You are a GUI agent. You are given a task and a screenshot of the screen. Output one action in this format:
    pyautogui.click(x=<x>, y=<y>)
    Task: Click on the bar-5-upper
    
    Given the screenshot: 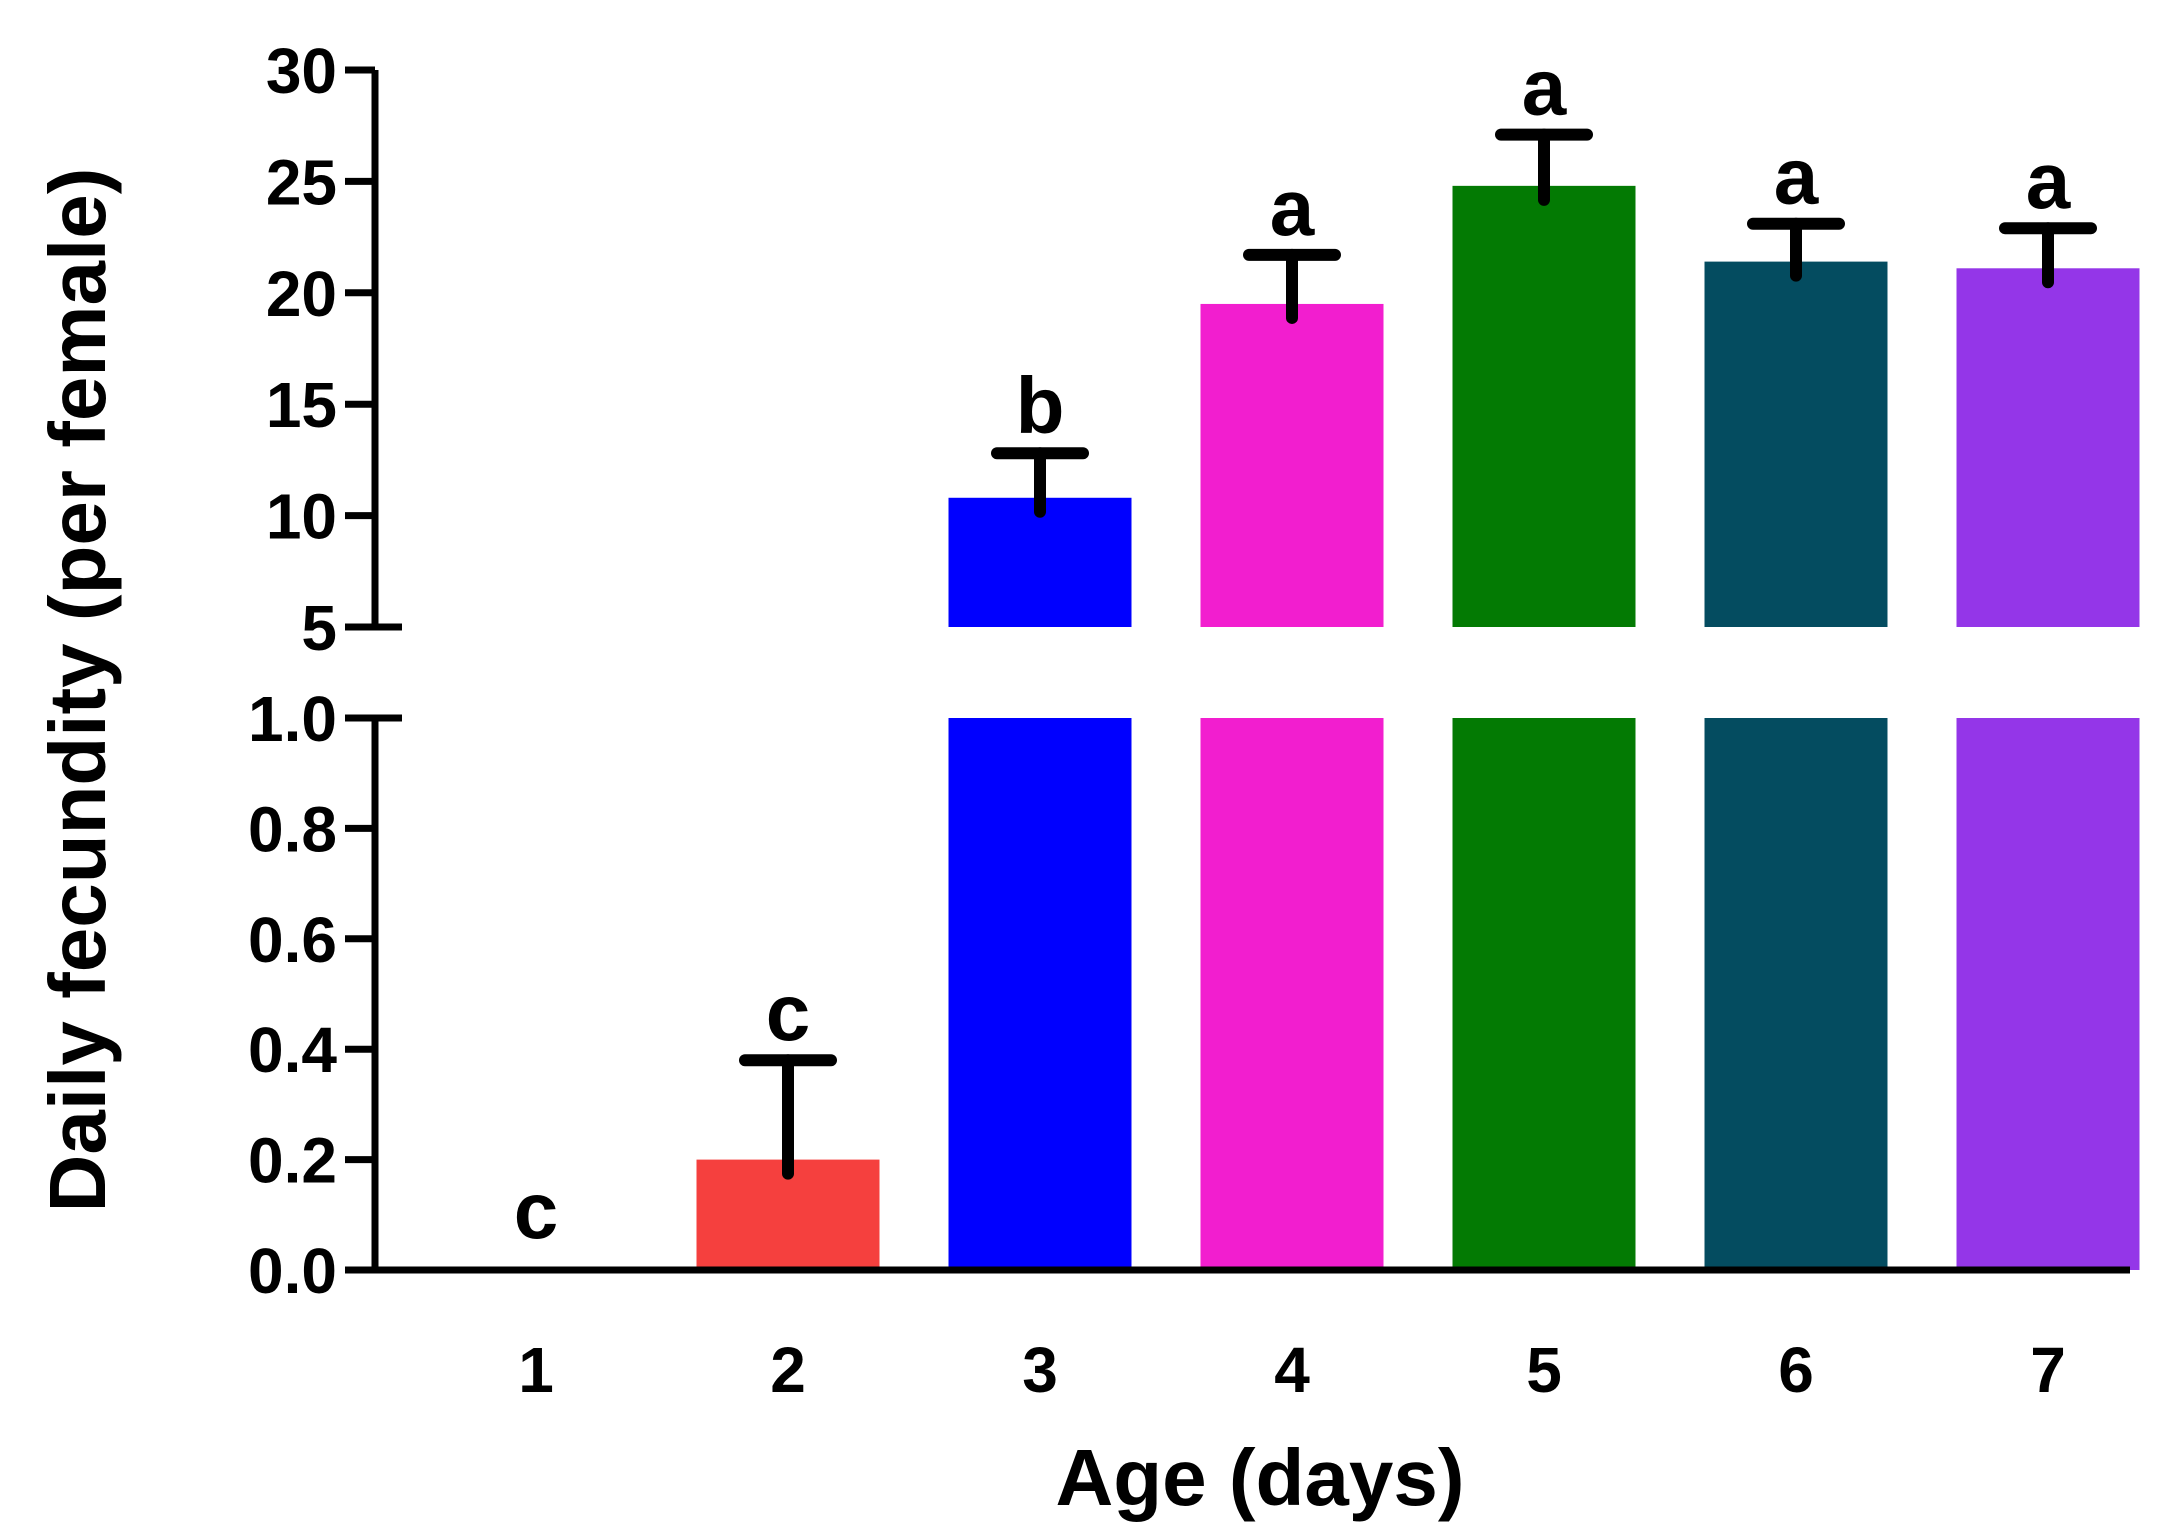 What is the action you would take?
    pyautogui.click(x=1544, y=406)
    